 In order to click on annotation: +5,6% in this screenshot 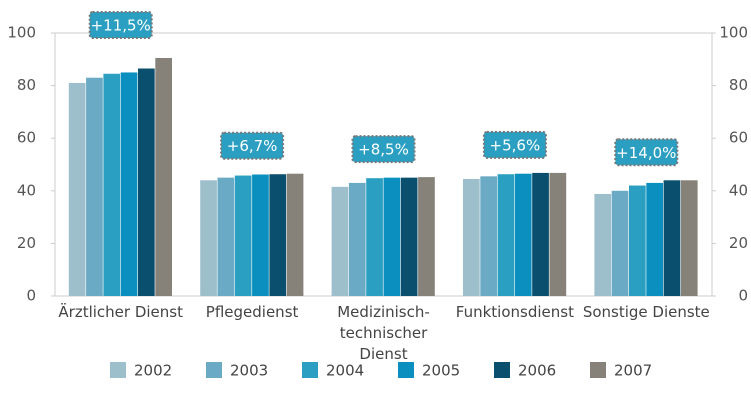, I will do `click(514, 144)`.